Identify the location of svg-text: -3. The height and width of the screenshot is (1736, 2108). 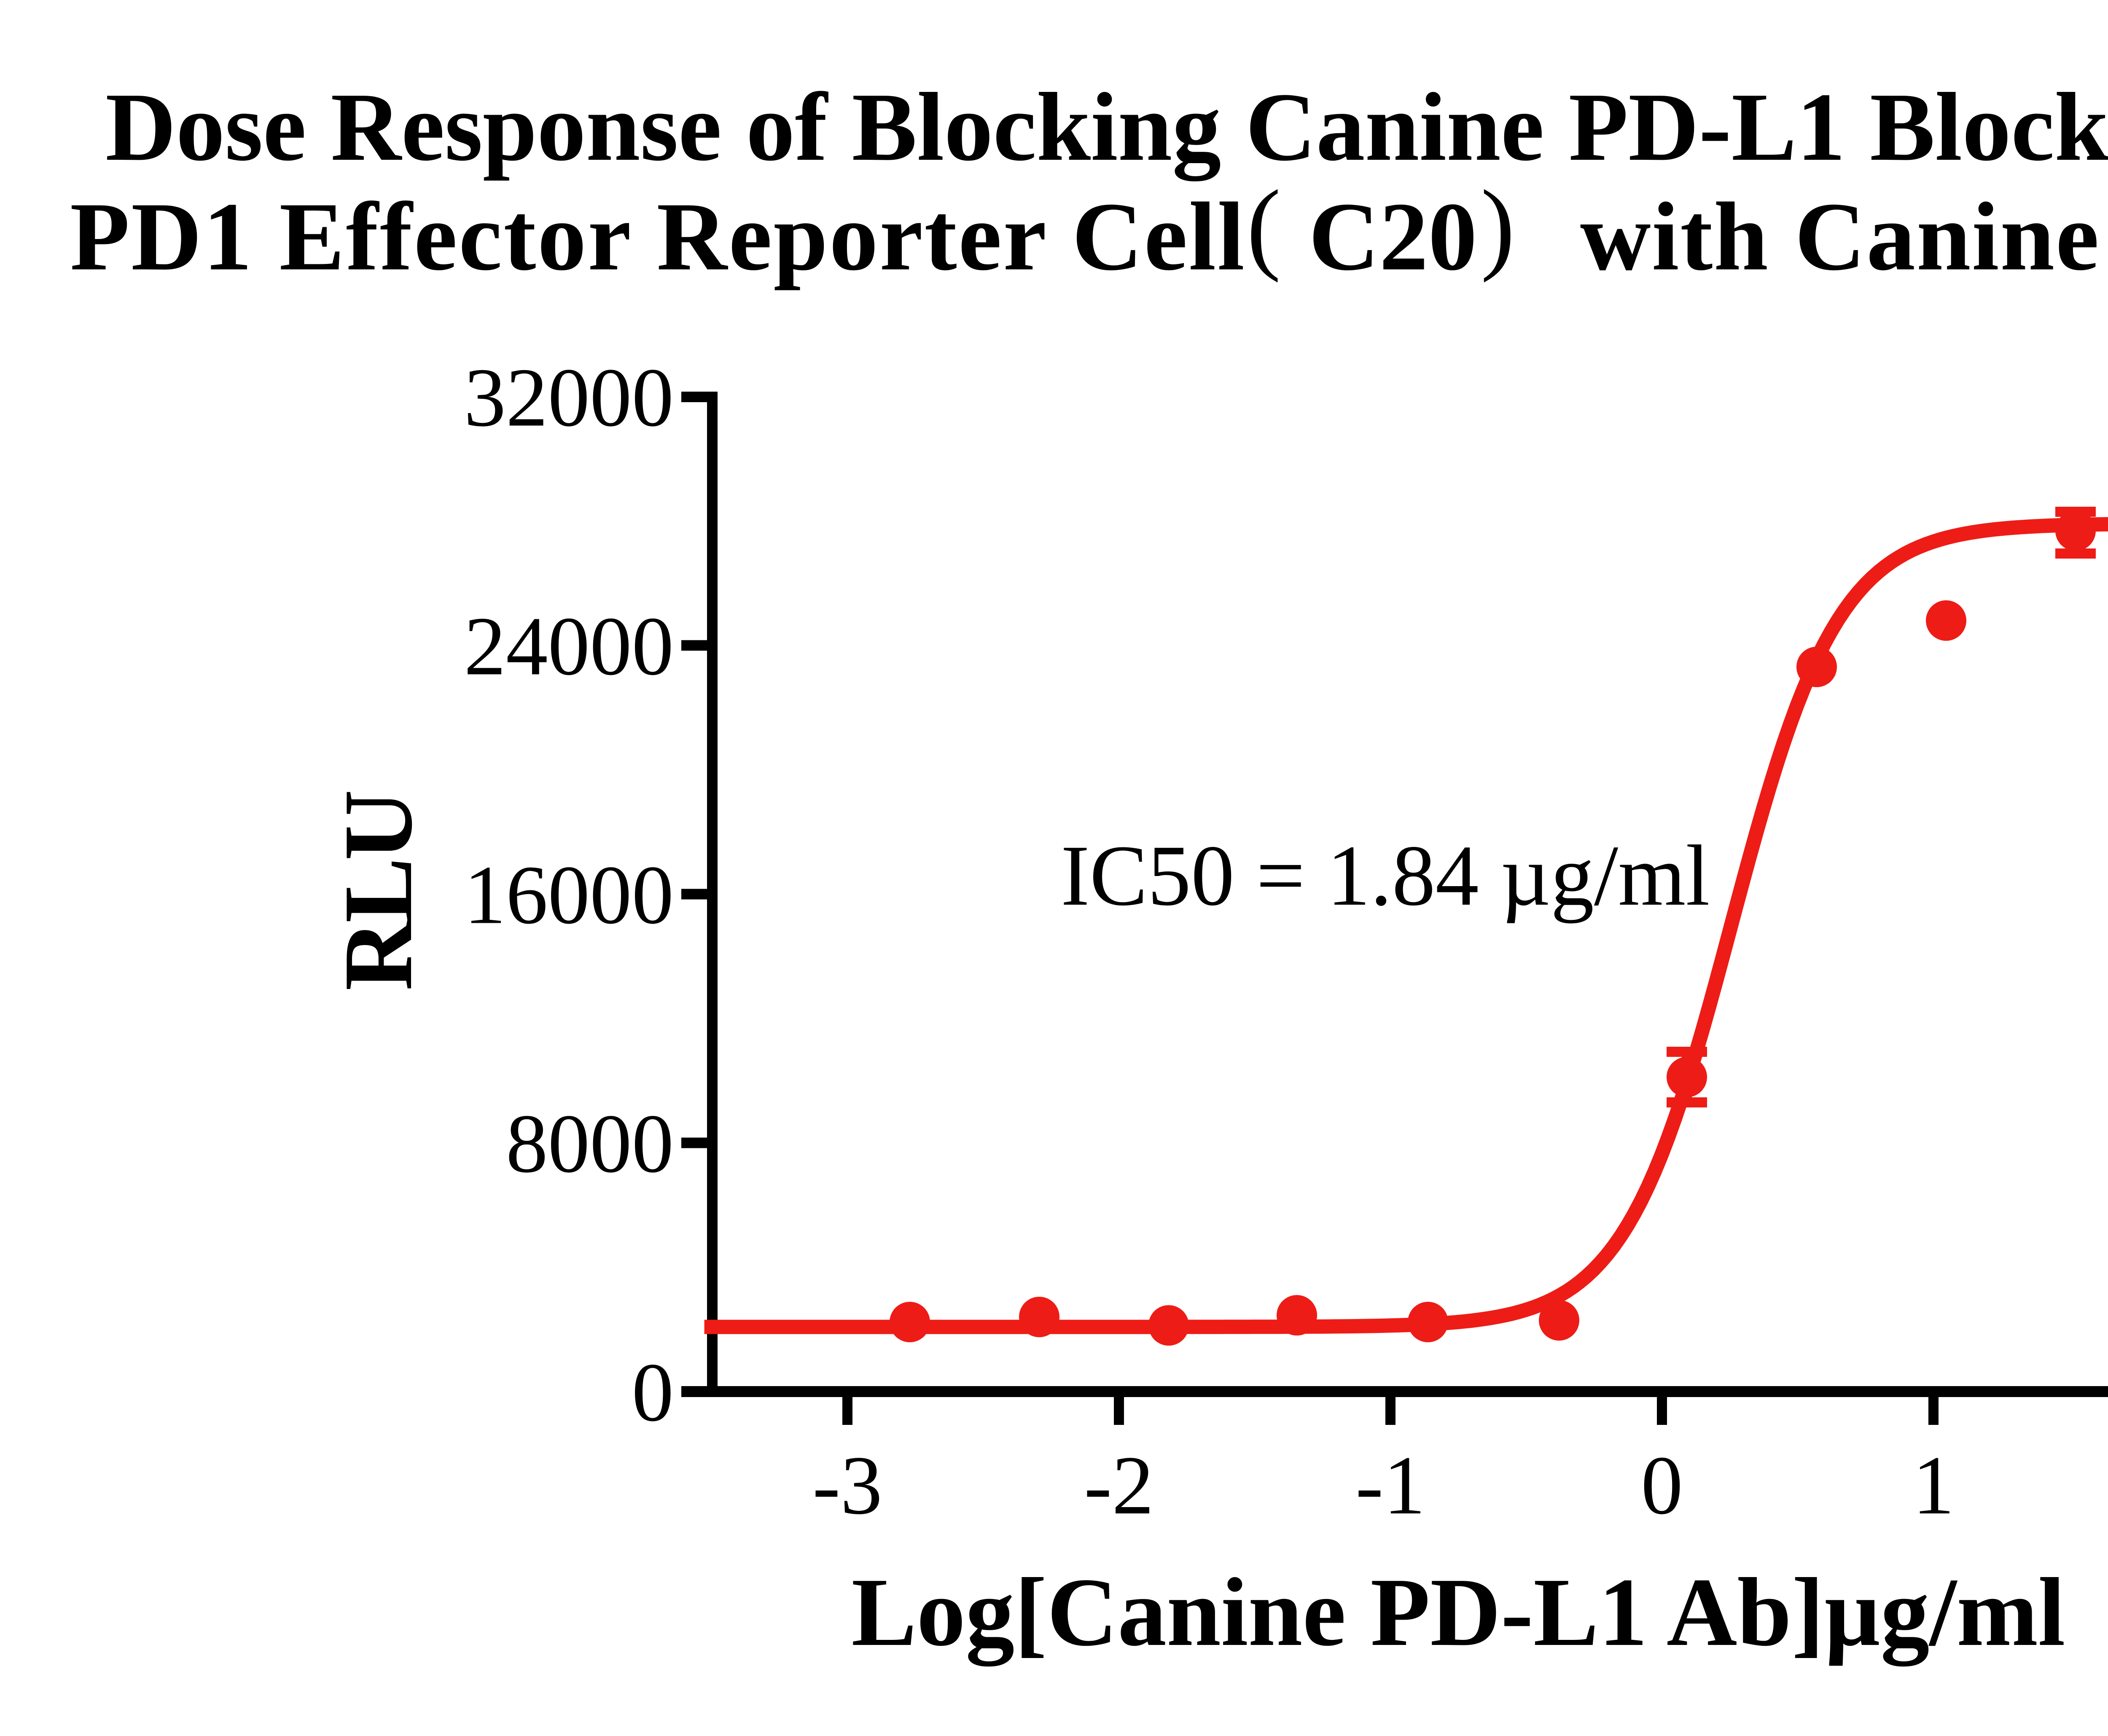
(847, 1485).